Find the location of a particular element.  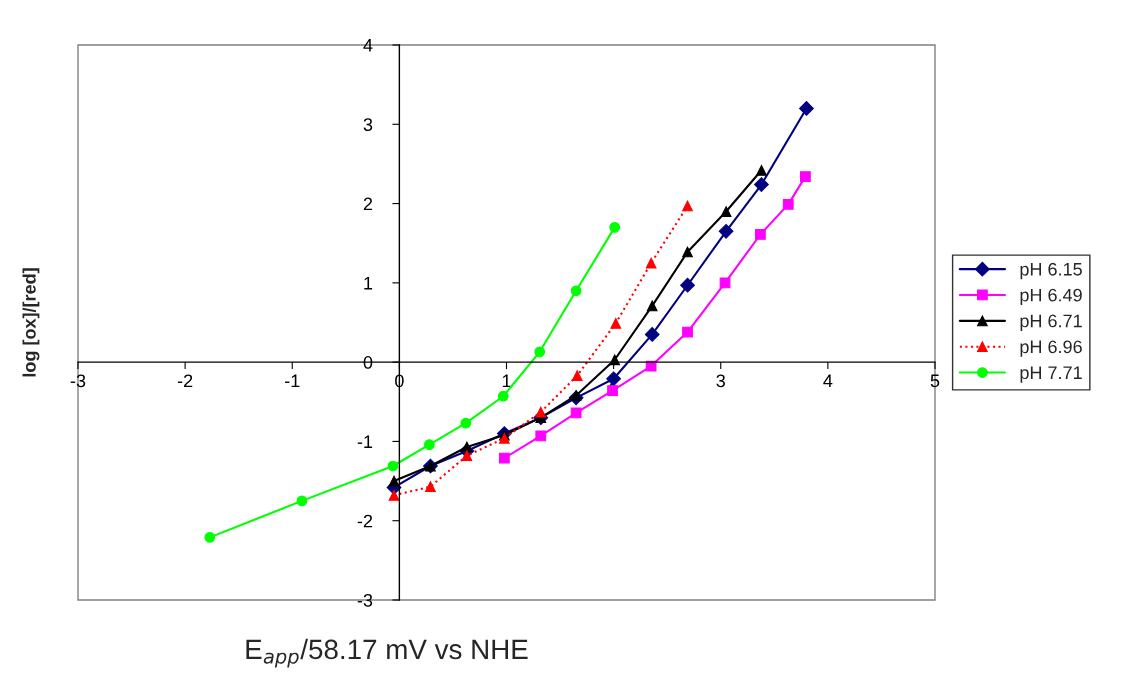

y-tick-label: 3 is located at coordinates (368, 125).